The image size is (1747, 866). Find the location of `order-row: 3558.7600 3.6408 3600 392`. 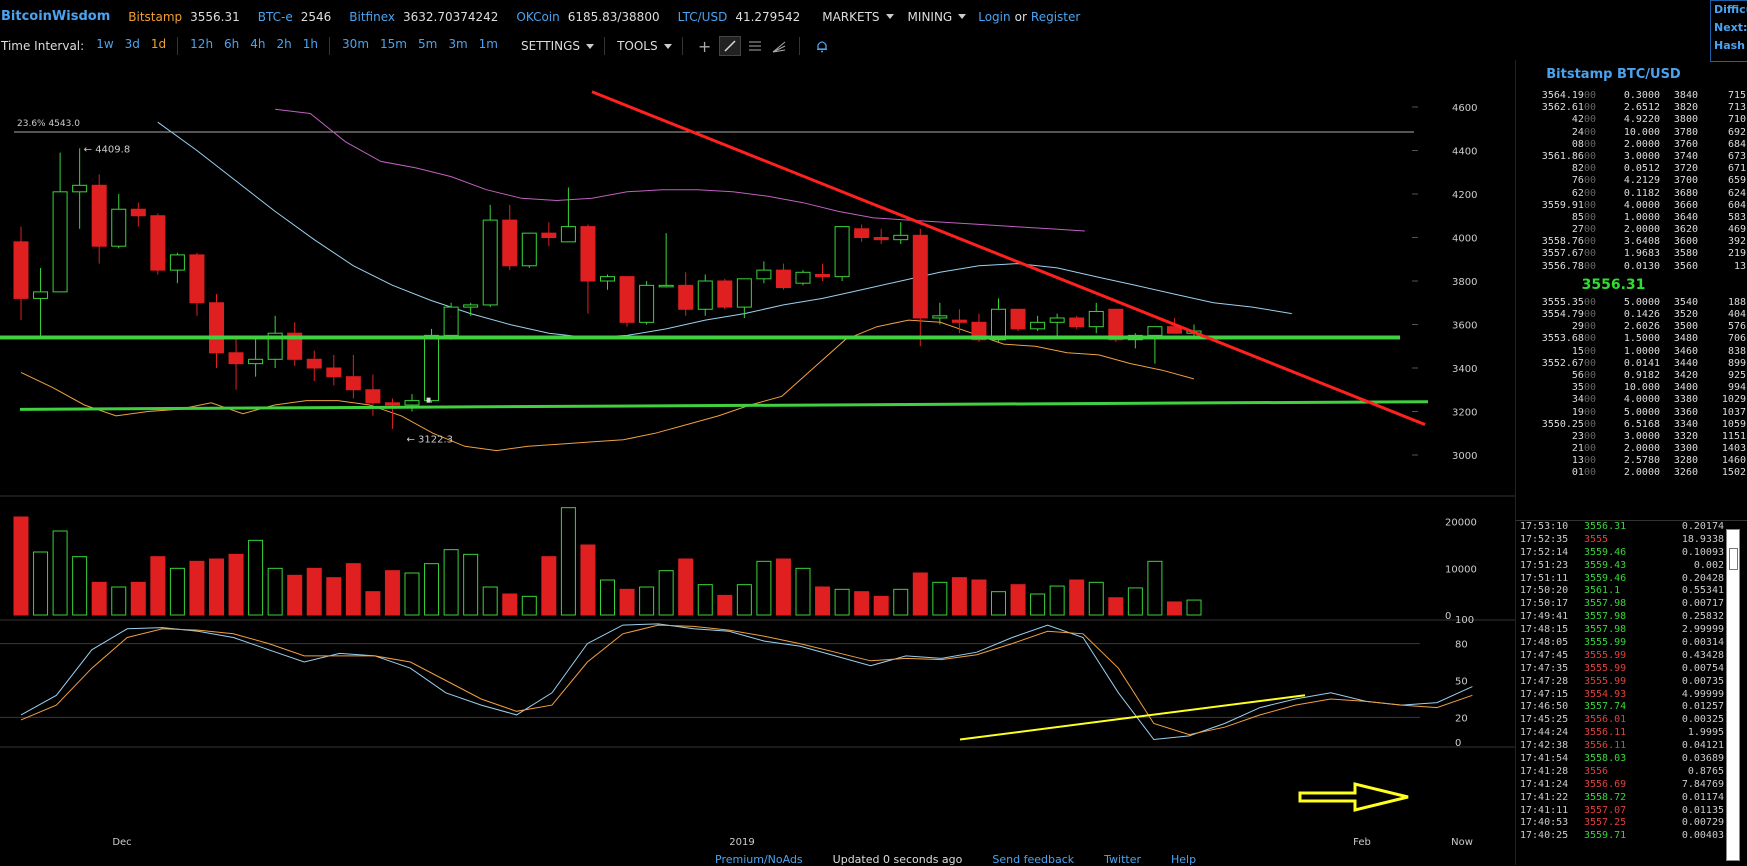

order-row: 3558.7600 3.6408 3600 392 is located at coordinates (1631, 242).